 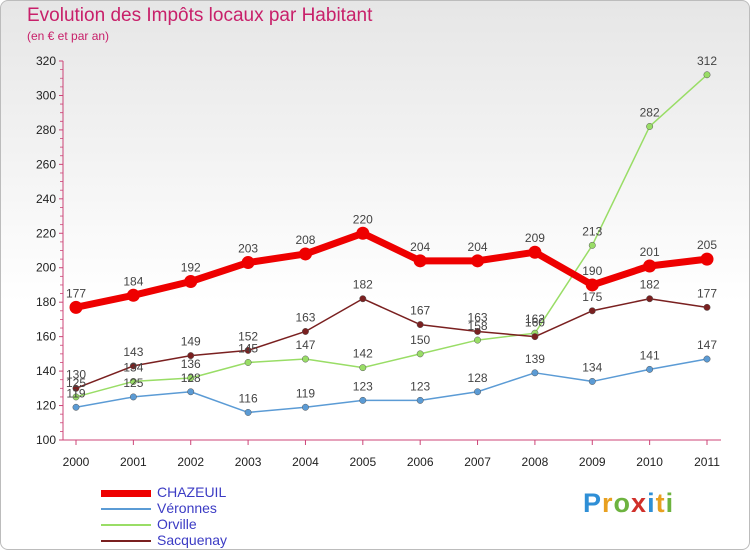 What do you see at coordinates (650, 252) in the screenshot?
I see `data-label: 201` at bounding box center [650, 252].